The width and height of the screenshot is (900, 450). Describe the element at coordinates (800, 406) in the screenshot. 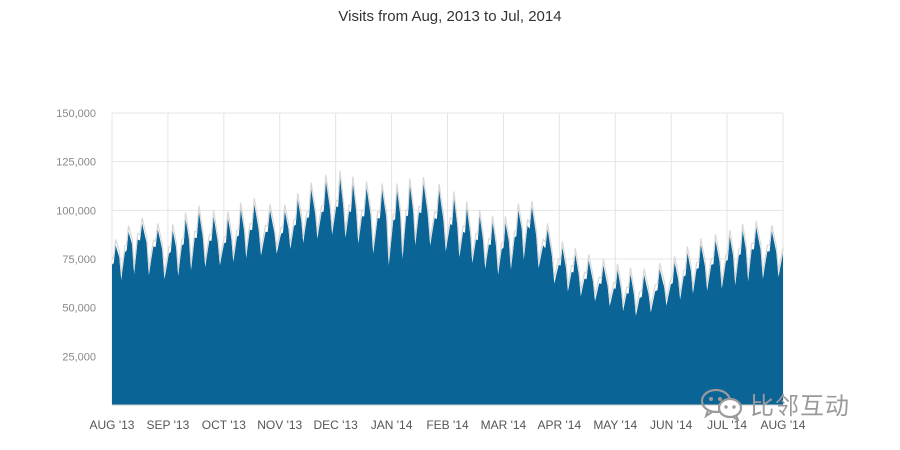

I see `watermark-text: 比邻互动` at that location.